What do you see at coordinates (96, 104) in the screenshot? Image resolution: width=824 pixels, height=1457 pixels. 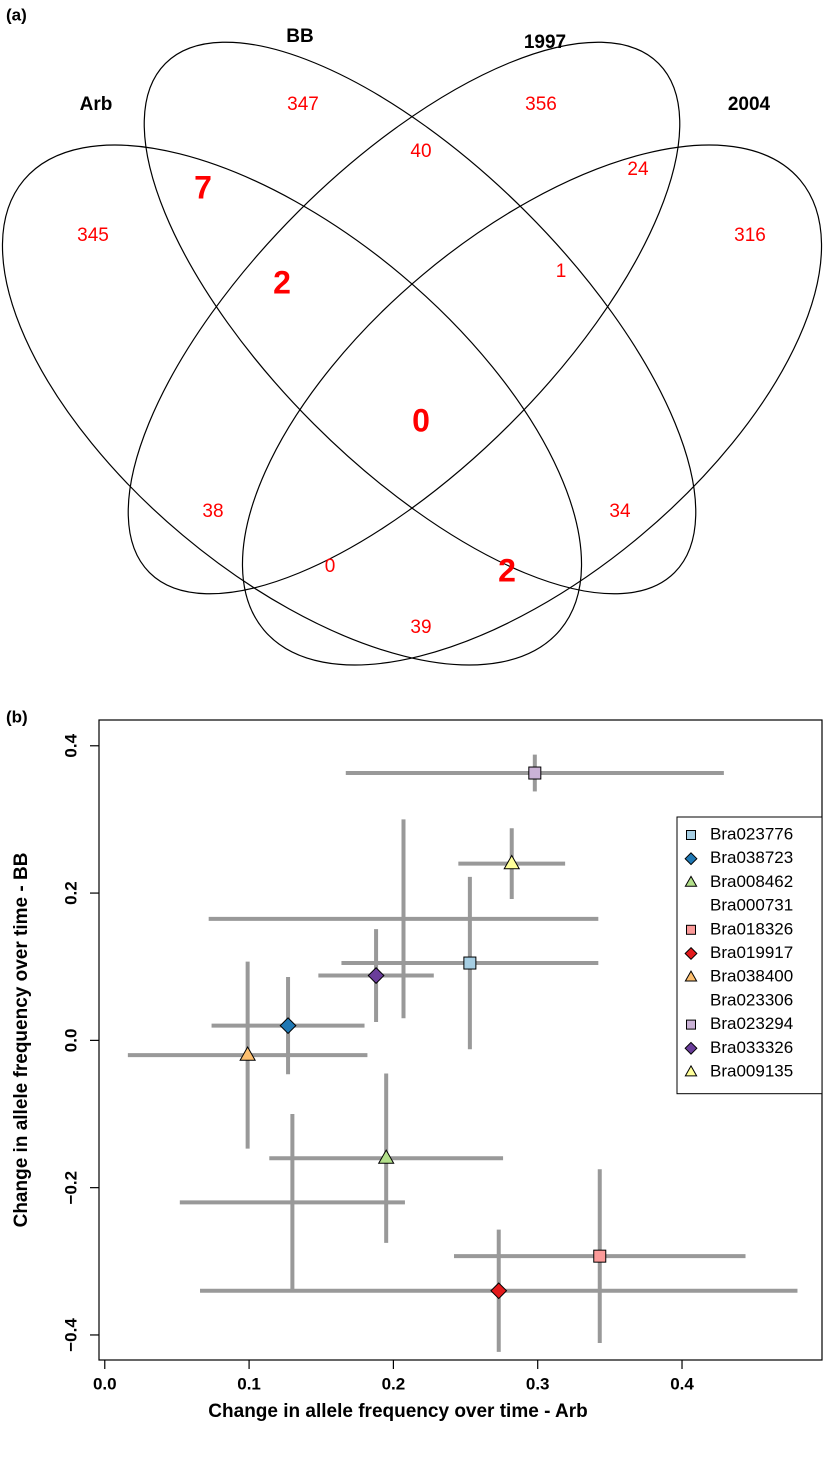 I see `set-label: Arb` at bounding box center [96, 104].